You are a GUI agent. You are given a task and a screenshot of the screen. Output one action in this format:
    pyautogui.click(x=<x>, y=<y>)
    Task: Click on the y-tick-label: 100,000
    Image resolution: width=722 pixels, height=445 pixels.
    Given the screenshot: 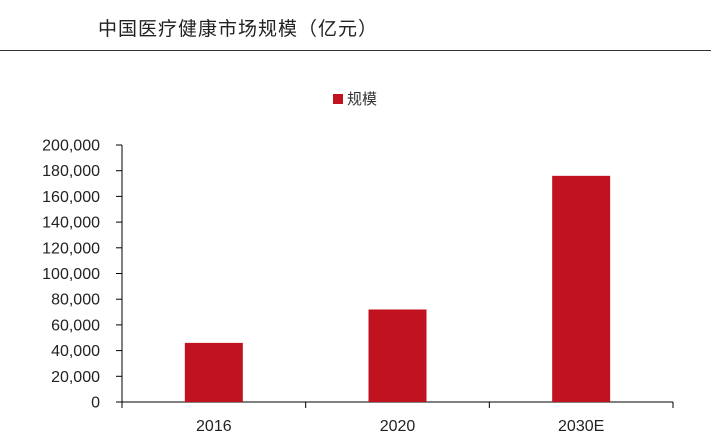 What is the action you would take?
    pyautogui.click(x=71, y=274)
    